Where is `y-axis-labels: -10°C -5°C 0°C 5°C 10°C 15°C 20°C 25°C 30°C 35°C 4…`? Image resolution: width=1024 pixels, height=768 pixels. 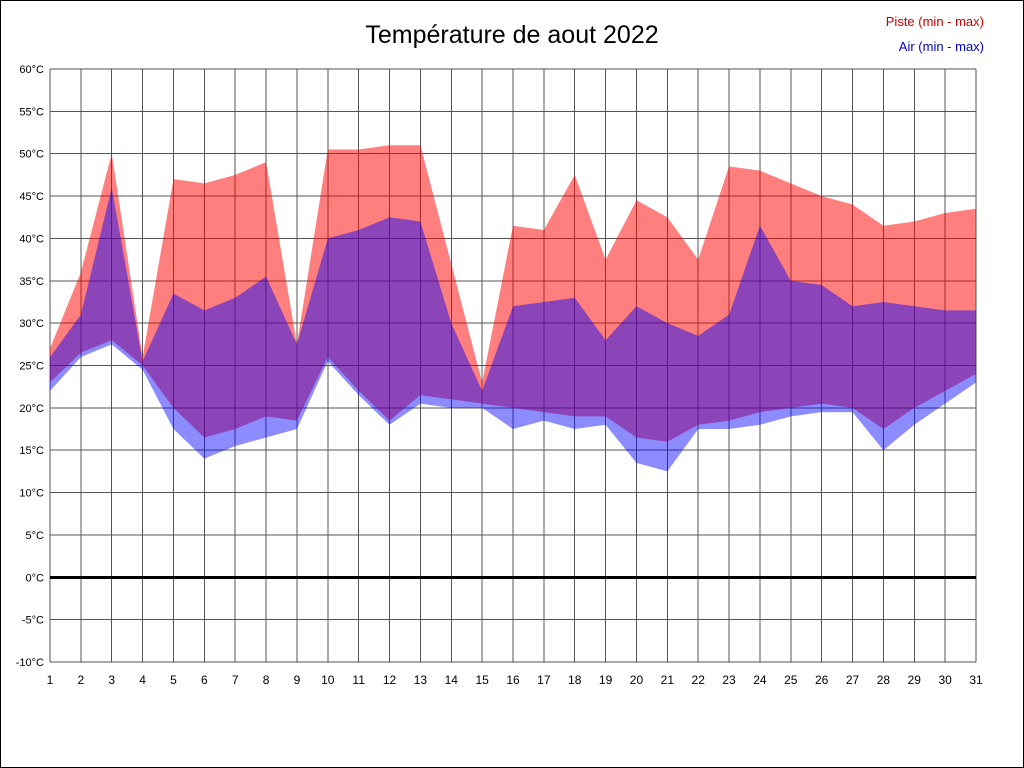 y-axis-labels: -10°C -5°C 0°C 5°C 10°C 15°C 20°C 25°C 30°C 35°C 4… is located at coordinates (30, 366).